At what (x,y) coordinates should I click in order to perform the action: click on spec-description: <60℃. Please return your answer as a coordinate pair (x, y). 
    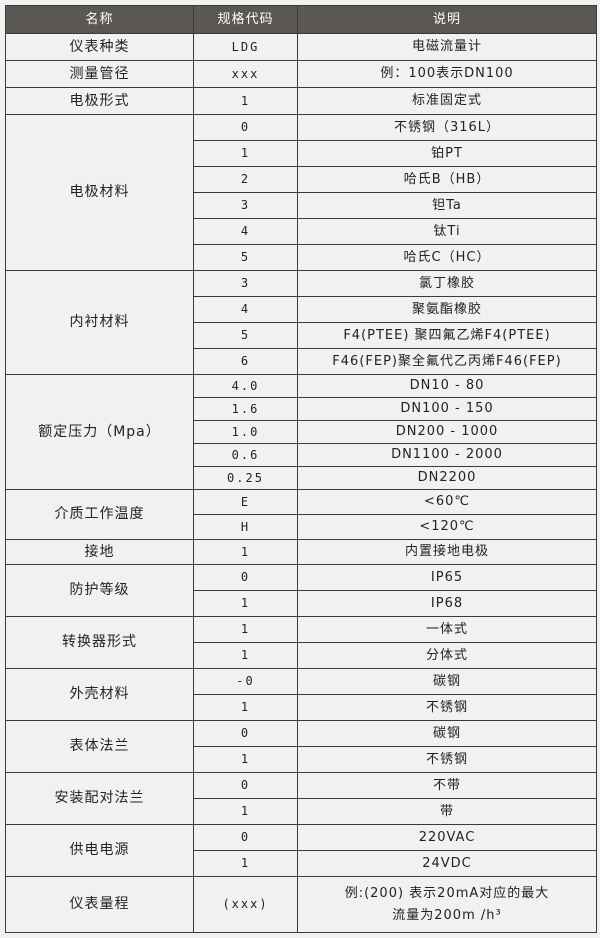
    Looking at the image, I should click on (447, 502).